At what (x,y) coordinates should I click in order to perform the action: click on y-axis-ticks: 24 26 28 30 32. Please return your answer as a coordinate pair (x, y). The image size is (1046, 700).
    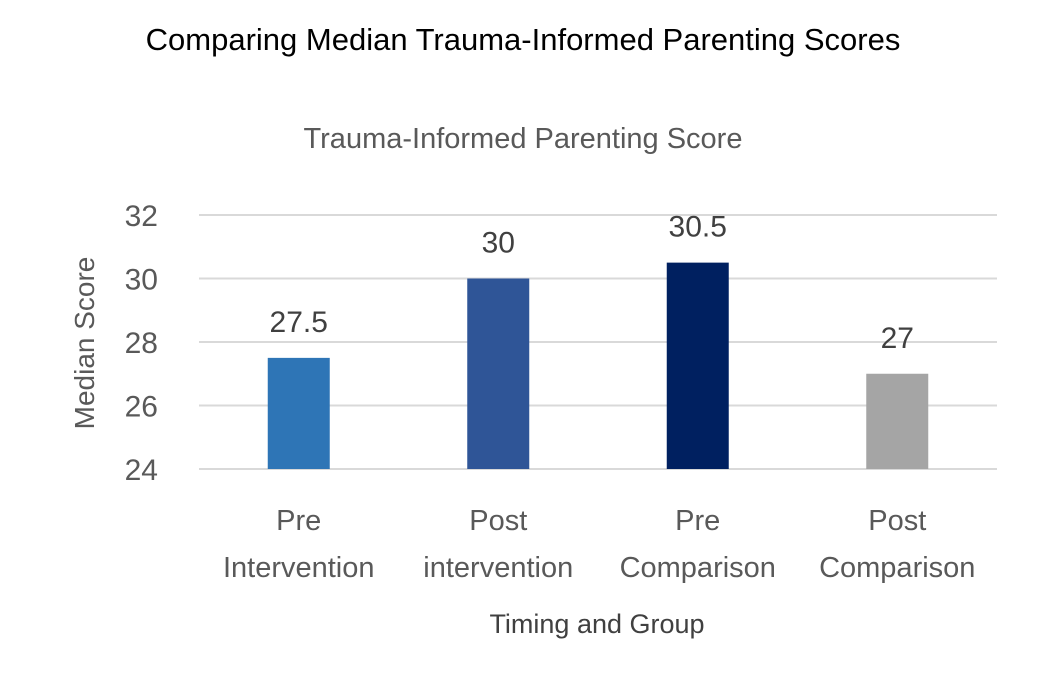
    Looking at the image, I should click on (141, 343).